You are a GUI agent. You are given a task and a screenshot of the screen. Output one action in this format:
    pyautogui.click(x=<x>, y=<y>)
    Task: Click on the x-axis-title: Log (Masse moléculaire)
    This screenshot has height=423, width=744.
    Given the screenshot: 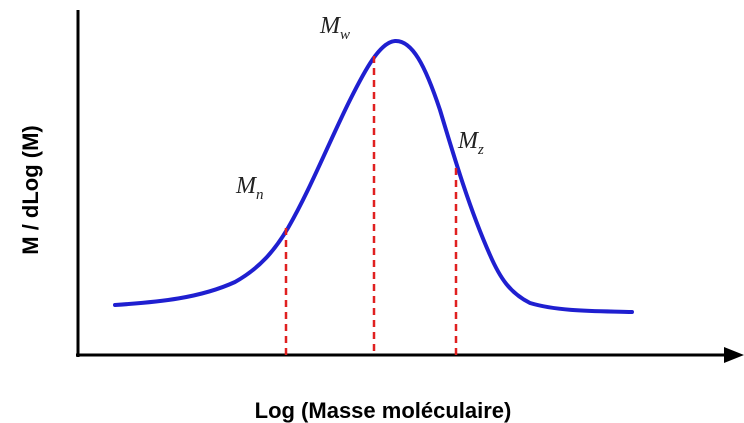 What is the action you would take?
    pyautogui.click(x=383, y=410)
    